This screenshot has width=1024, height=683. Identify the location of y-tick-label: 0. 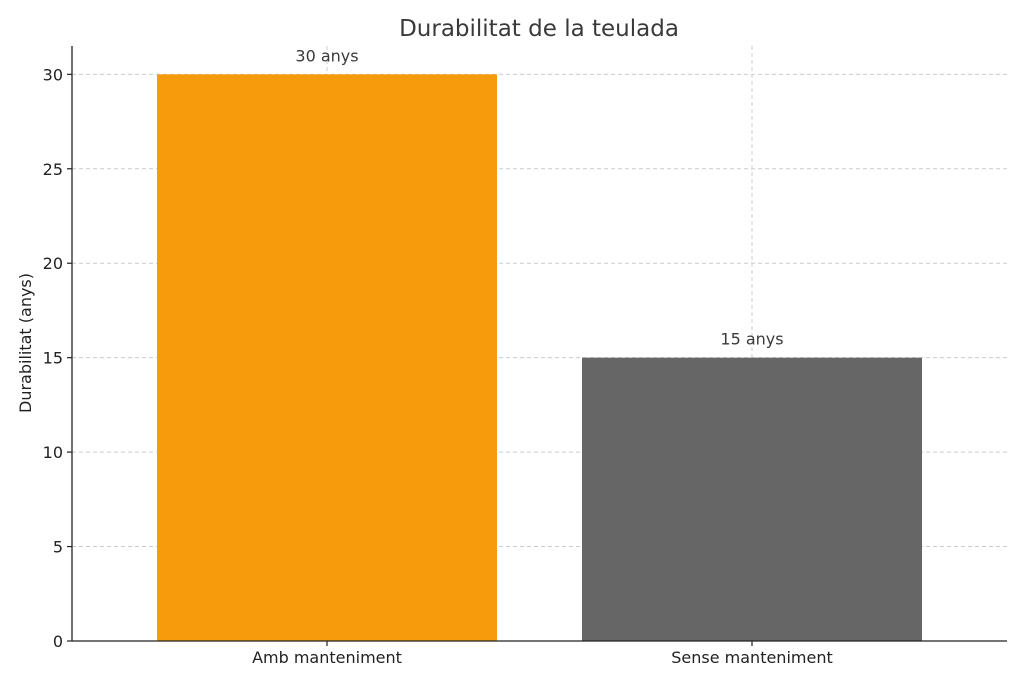
(58, 641).